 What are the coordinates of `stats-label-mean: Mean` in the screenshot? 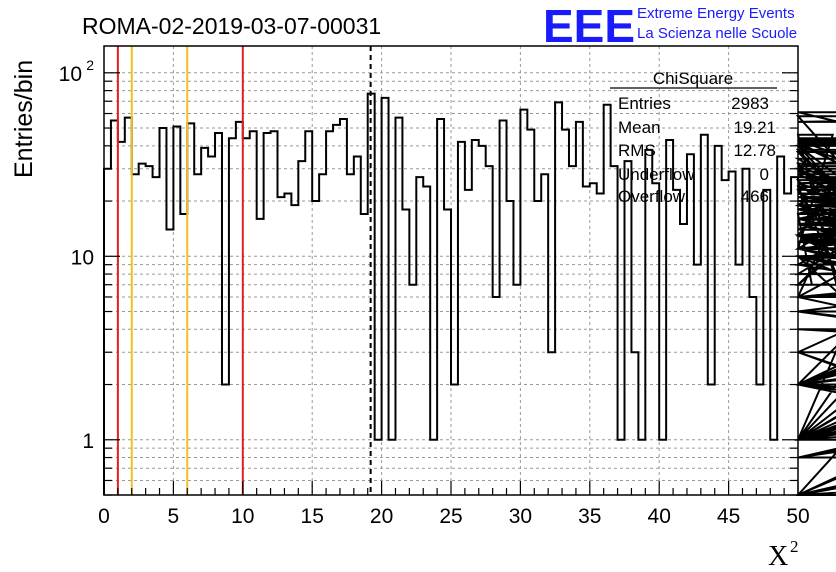 It's located at (639, 127).